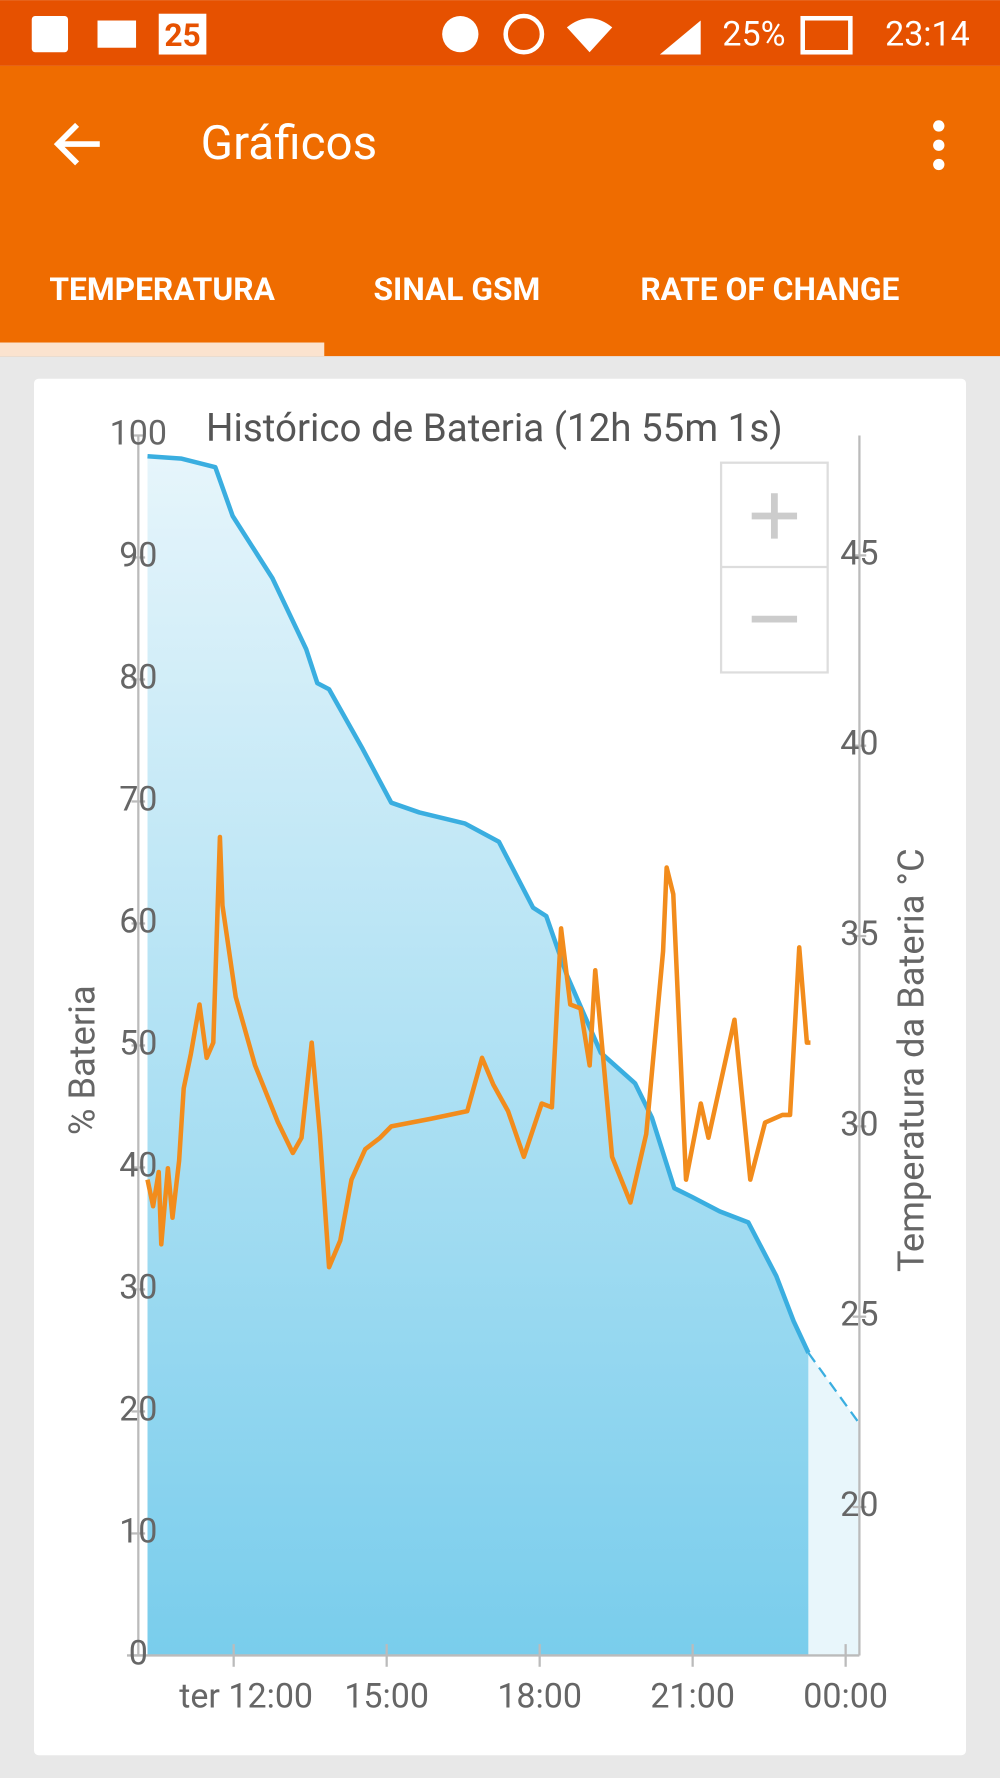 The width and height of the screenshot is (1000, 1778). What do you see at coordinates (117, 34) in the screenshot?
I see `mail-icon` at bounding box center [117, 34].